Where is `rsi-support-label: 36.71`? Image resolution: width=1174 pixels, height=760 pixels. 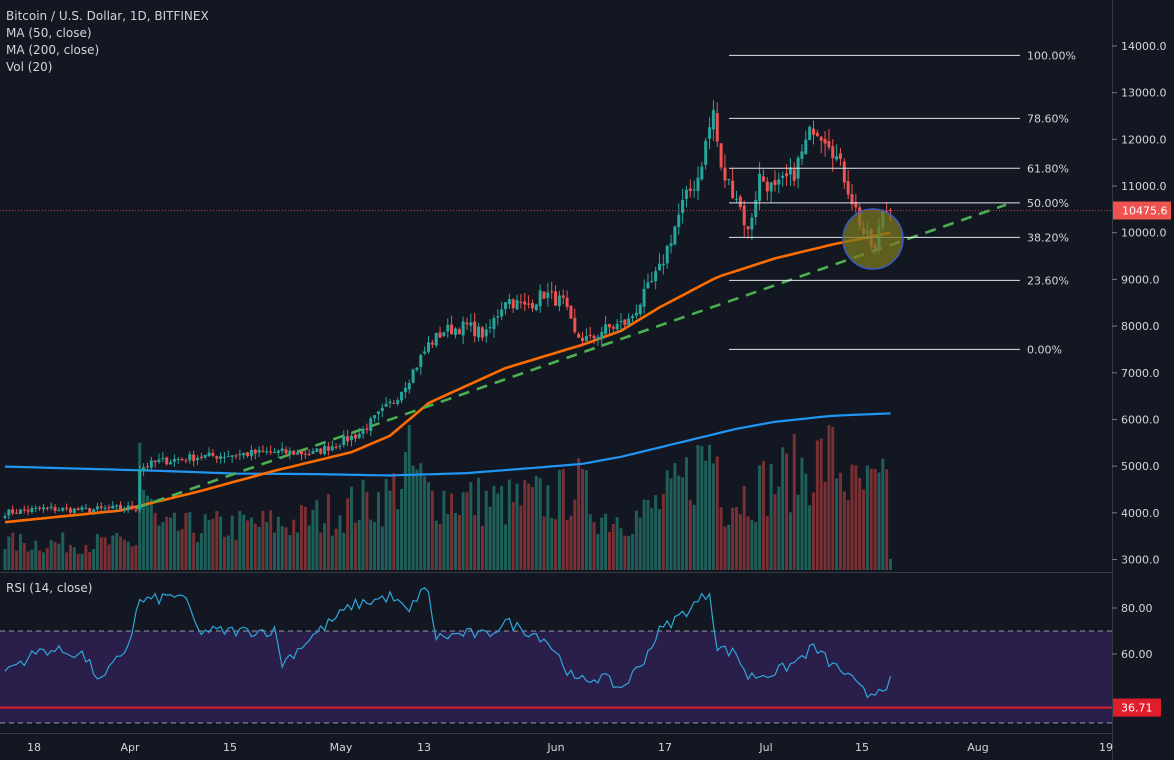 rsi-support-label: 36.71 is located at coordinates (1137, 708).